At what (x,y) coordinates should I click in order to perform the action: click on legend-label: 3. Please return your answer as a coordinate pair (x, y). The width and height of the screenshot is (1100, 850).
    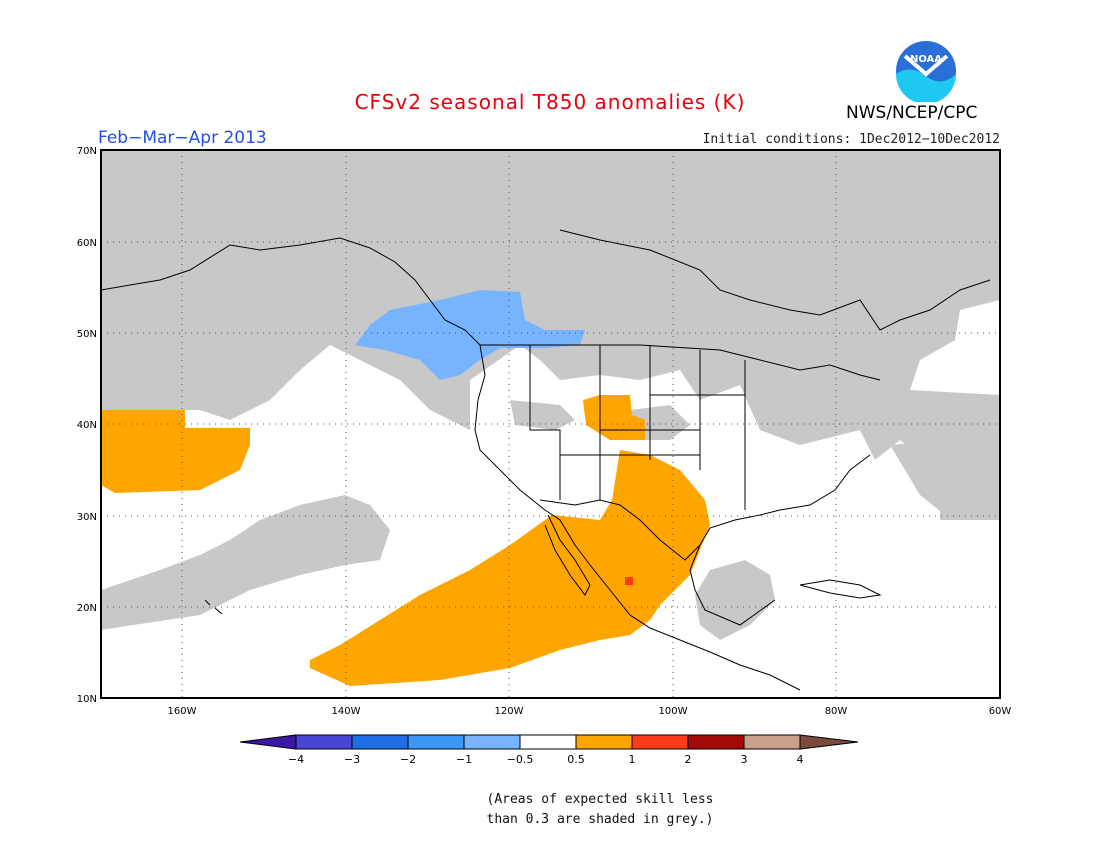
    Looking at the image, I should click on (744, 759).